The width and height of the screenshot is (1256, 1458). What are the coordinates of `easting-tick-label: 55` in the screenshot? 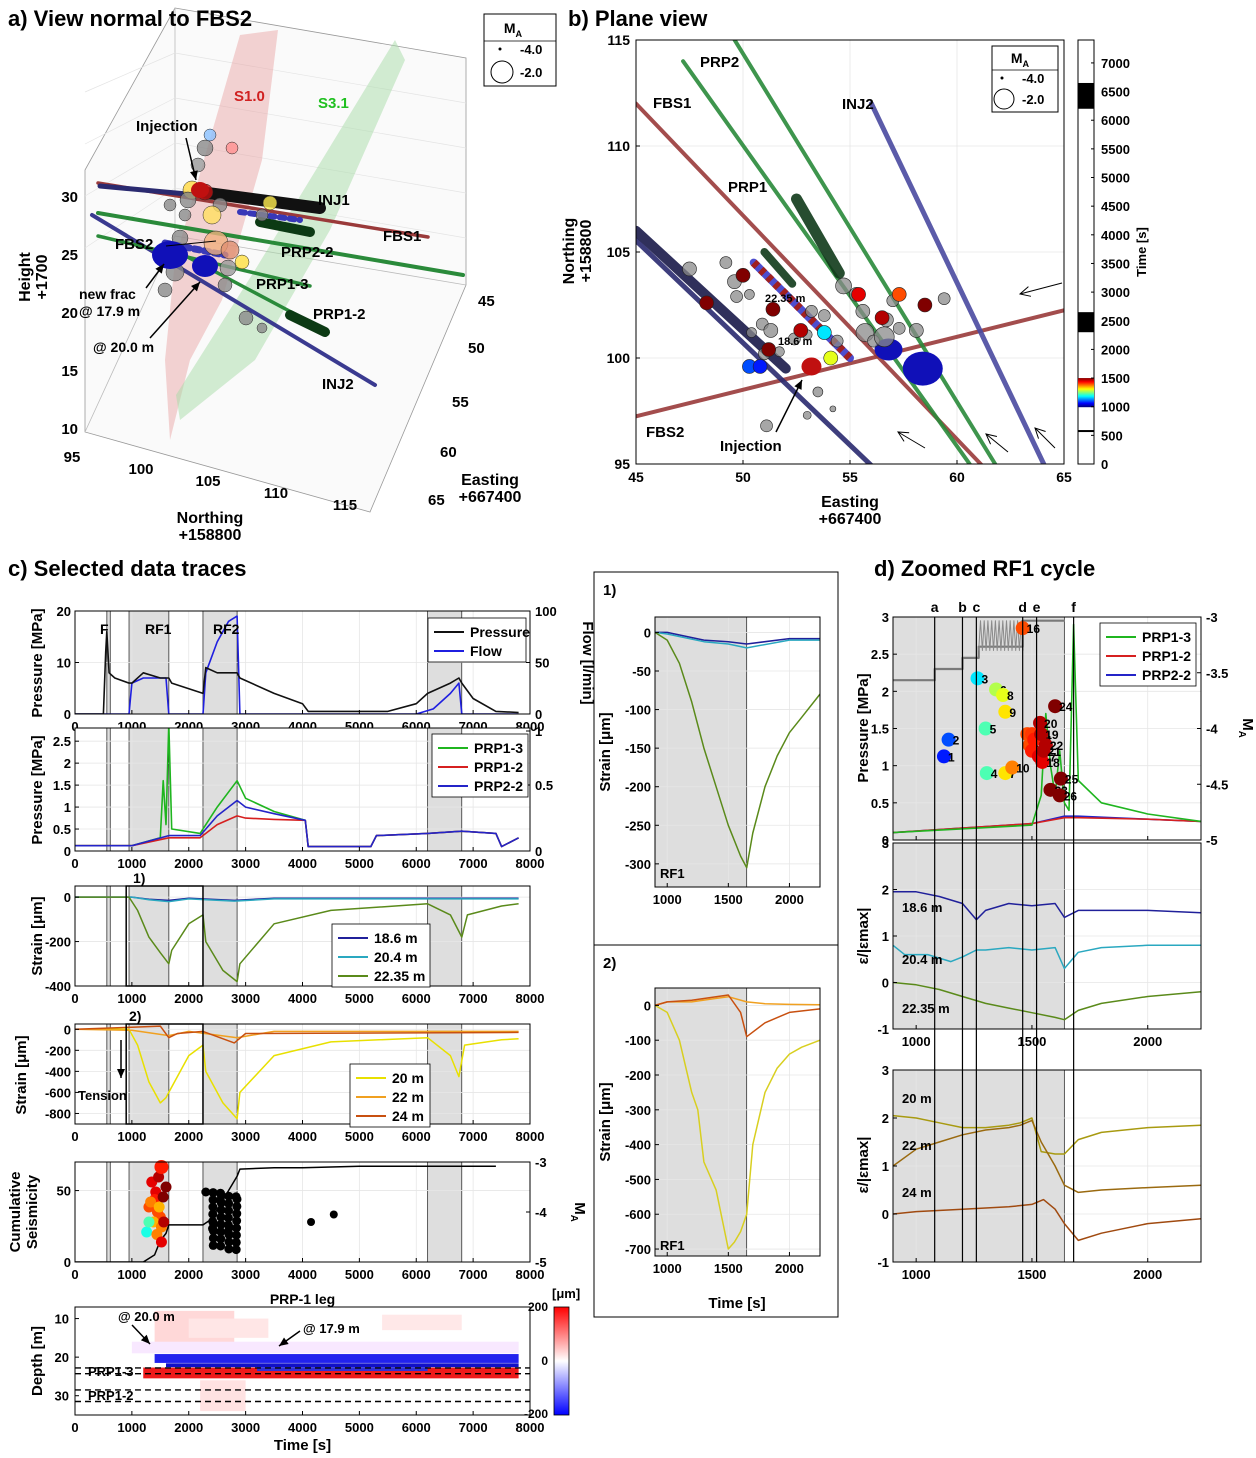 It's located at (460, 402).